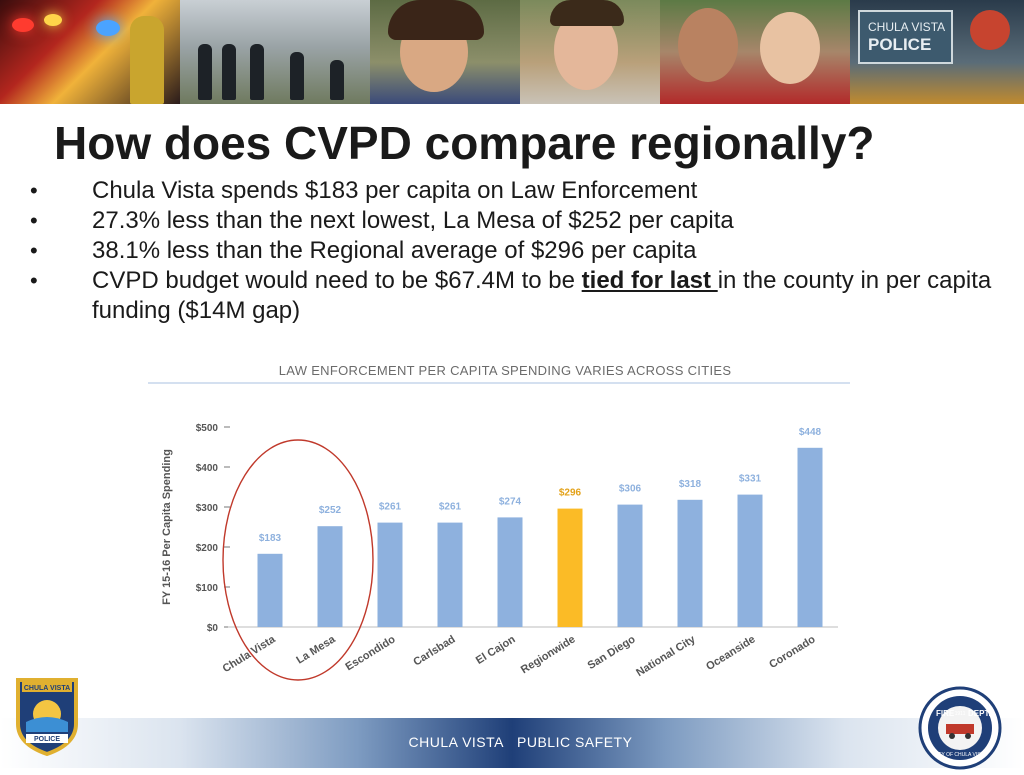 The image size is (1024, 775). I want to click on badge-bottom-text: POLICE, so click(47, 739).